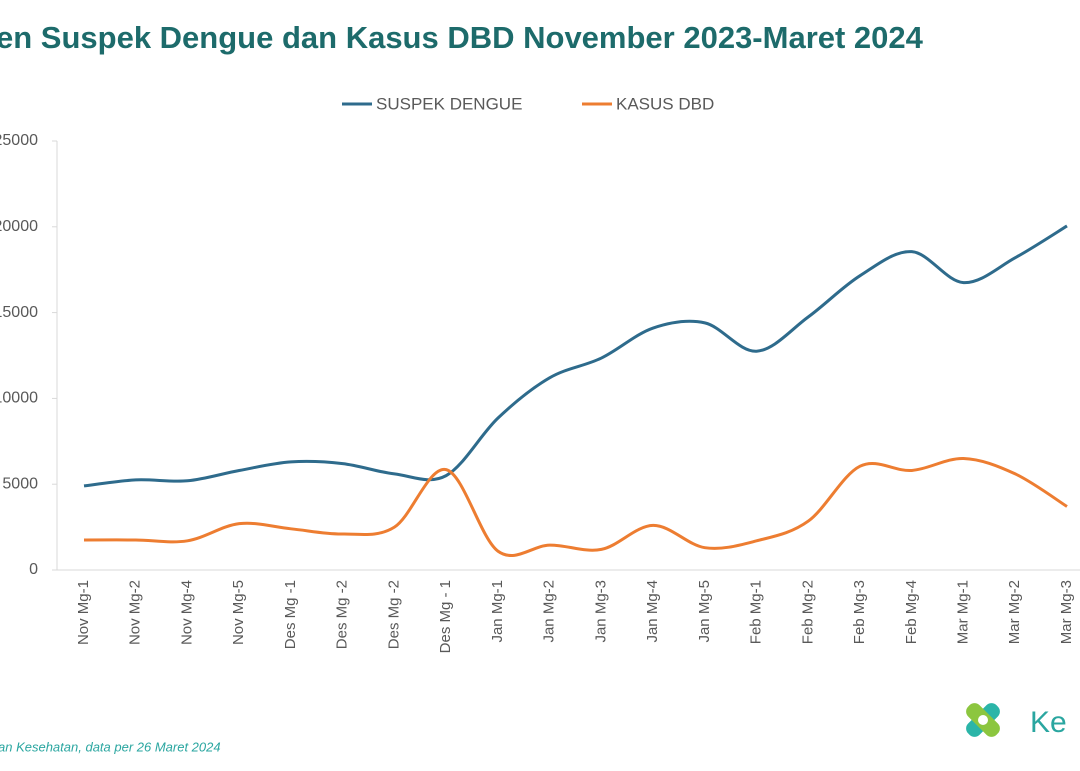 The image size is (1080, 771). What do you see at coordinates (859, 612) in the screenshot?
I see `x-tick-label: Feb Mg-3` at bounding box center [859, 612].